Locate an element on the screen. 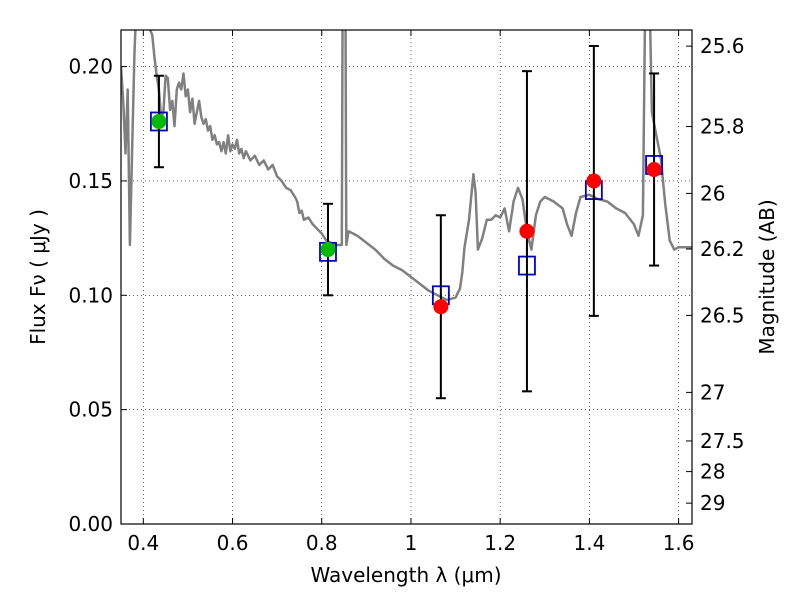  mag-tick-label: 25.8 is located at coordinates (722, 127).